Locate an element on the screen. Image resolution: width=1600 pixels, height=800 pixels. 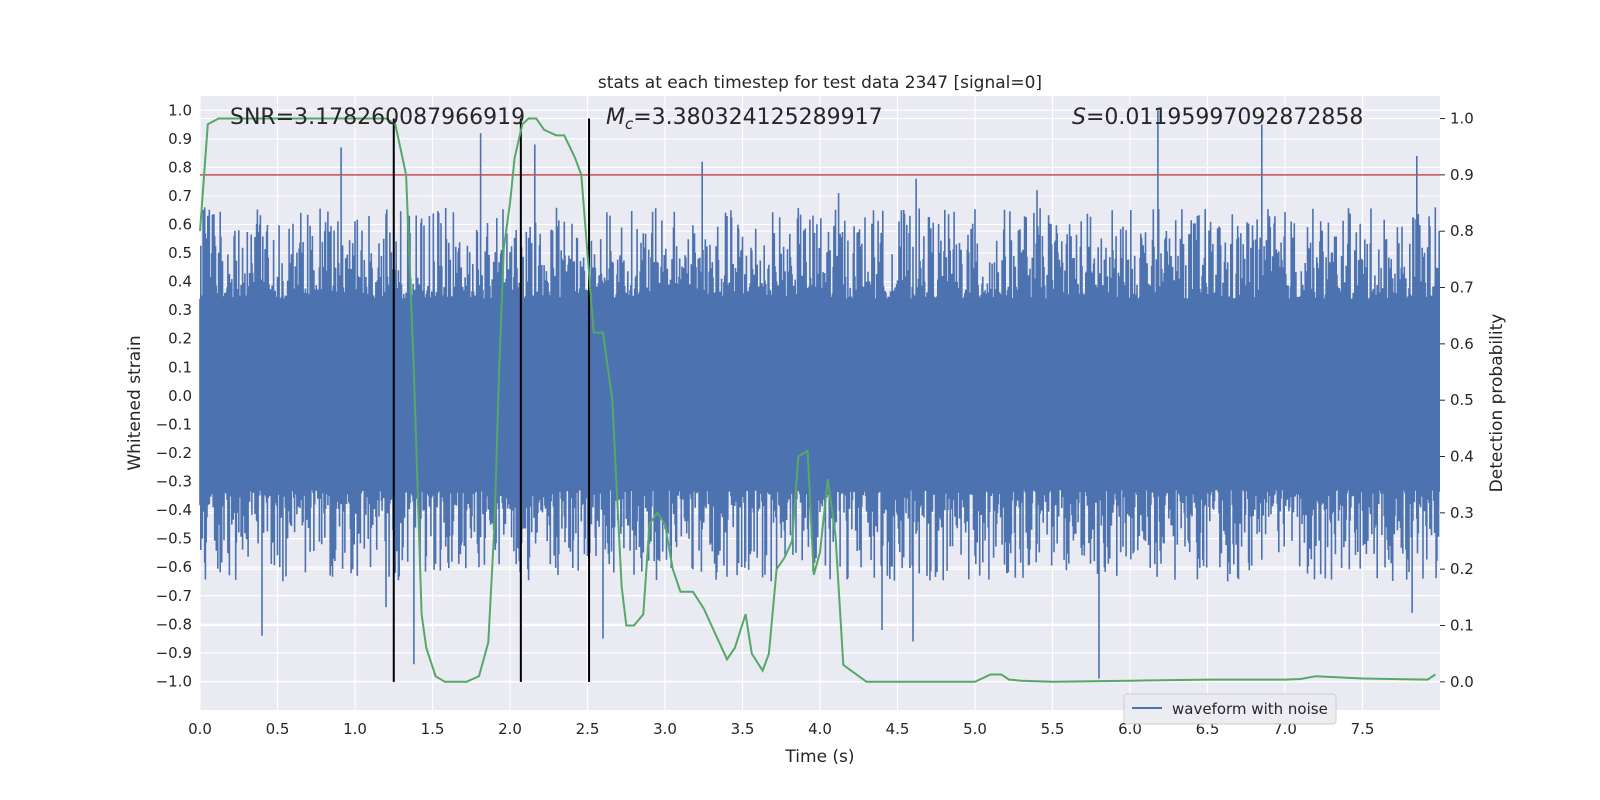
x-tick-label: 5.5 is located at coordinates (1053, 729).